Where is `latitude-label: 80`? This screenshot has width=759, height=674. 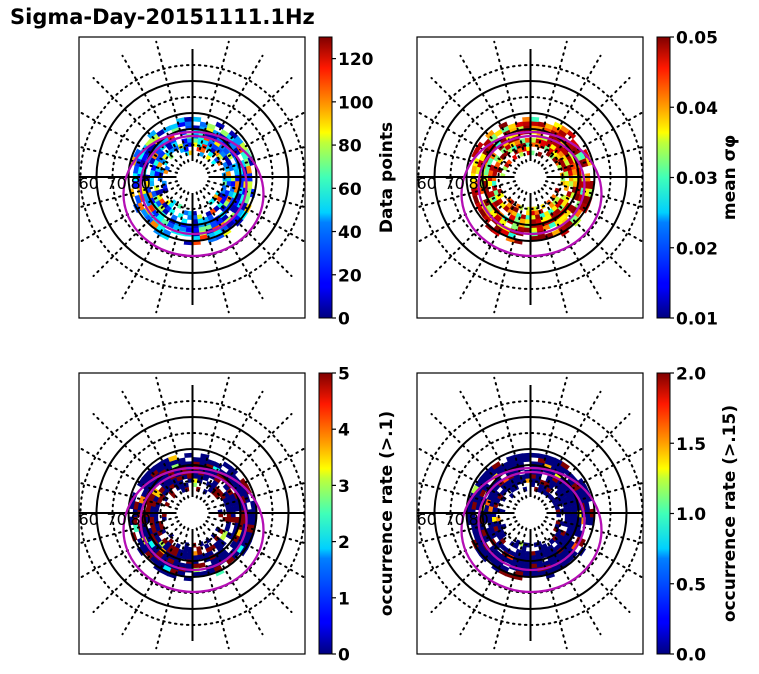 latitude-label: 80 is located at coordinates (141, 519).